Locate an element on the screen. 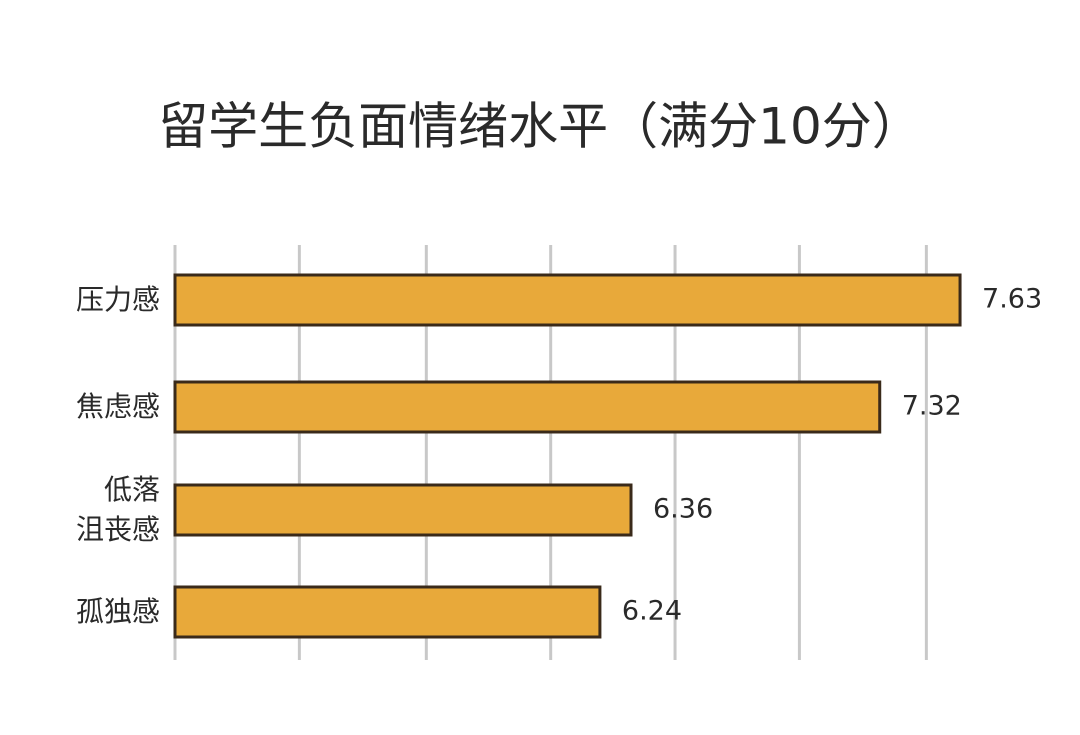 Image resolution: width=1080 pixels, height=735 pixels. category-label: 孤独感 is located at coordinates (117, 611).